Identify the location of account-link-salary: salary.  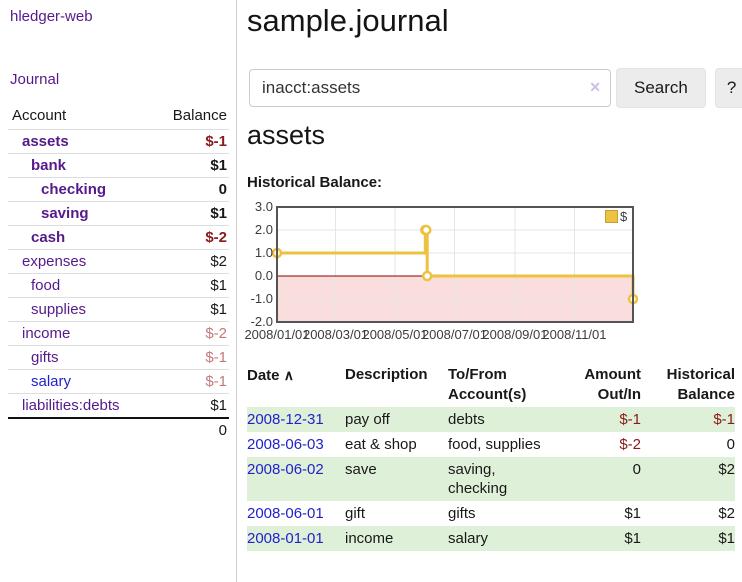
(51, 381).